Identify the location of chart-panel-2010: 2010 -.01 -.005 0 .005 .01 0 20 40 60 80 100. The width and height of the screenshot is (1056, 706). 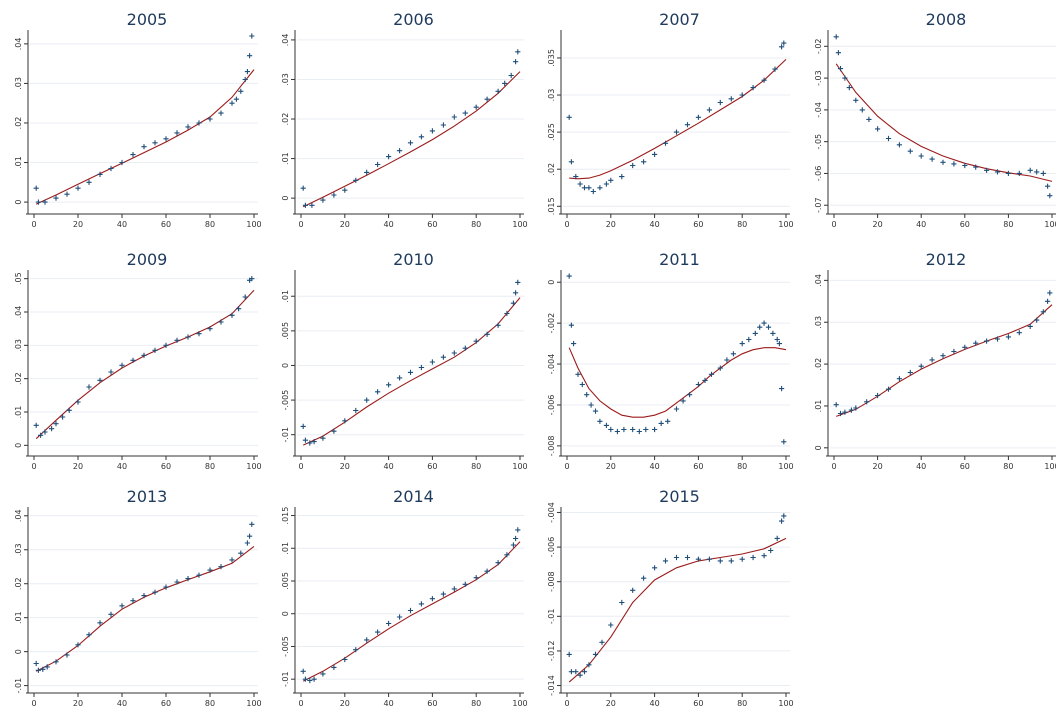
(404, 360).